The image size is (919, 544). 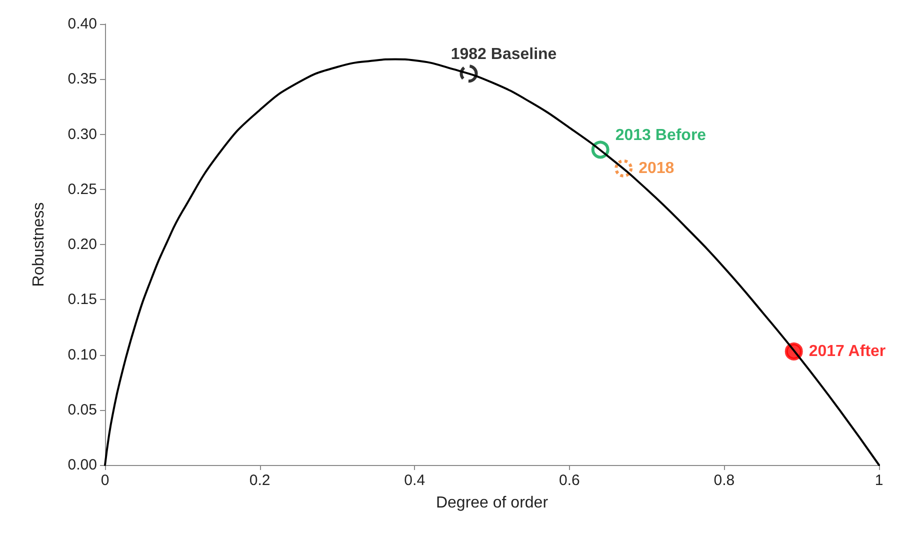 I want to click on x-tick-label: 1, so click(x=879, y=480).